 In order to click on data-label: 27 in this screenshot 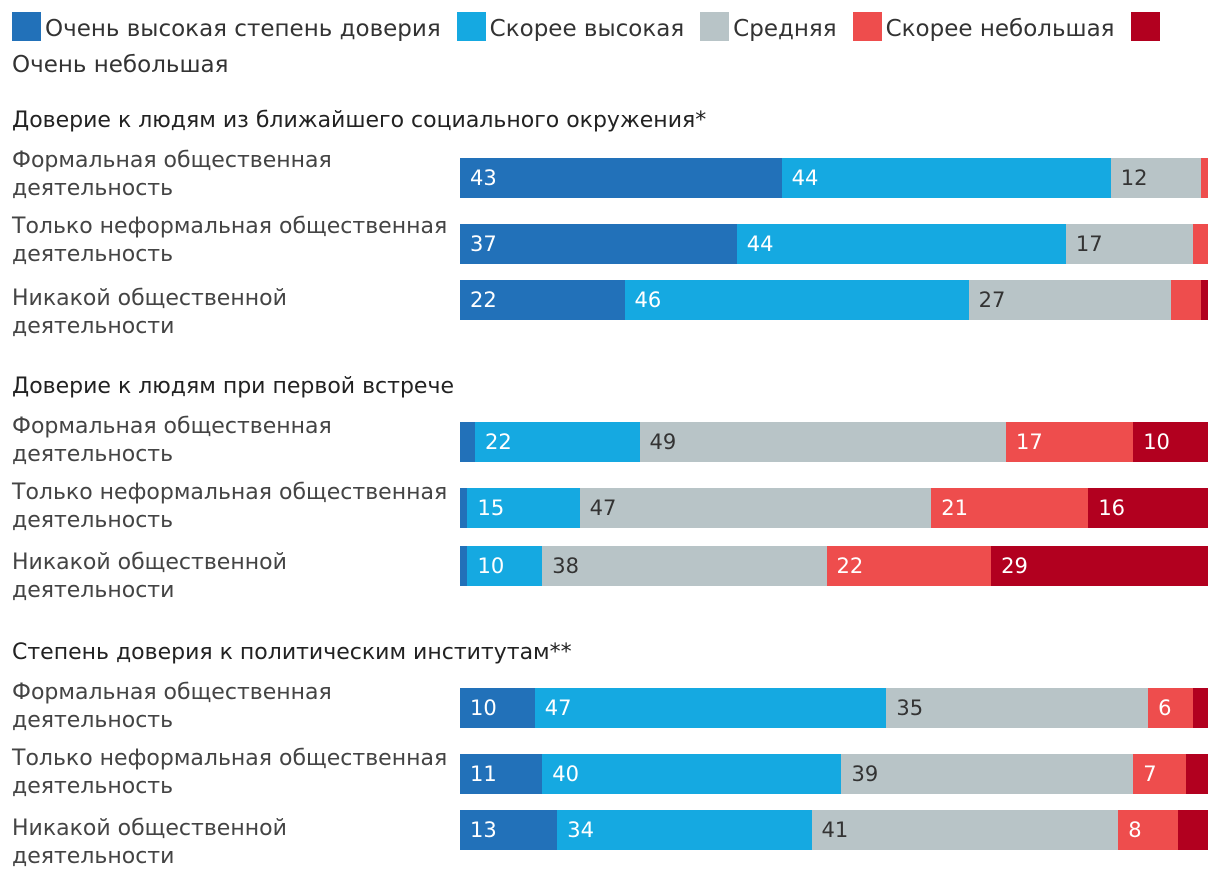, I will do `click(992, 300)`.